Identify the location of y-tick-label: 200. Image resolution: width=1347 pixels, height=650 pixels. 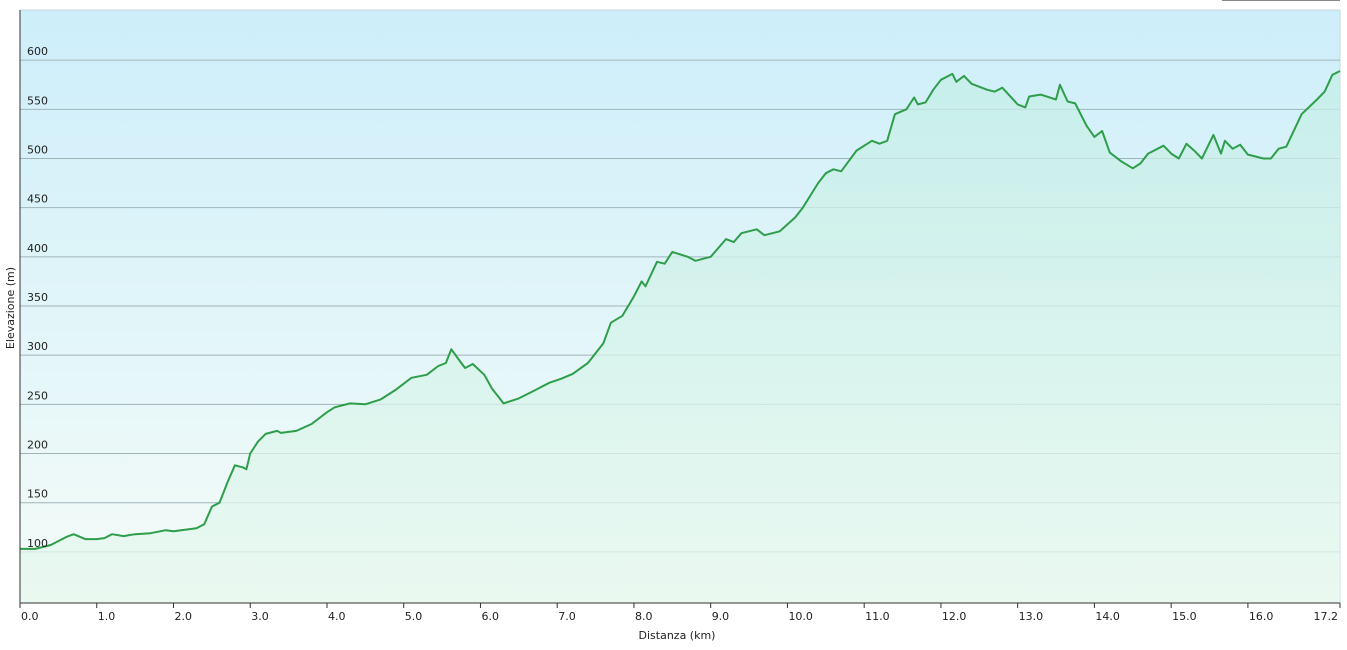
(37, 445).